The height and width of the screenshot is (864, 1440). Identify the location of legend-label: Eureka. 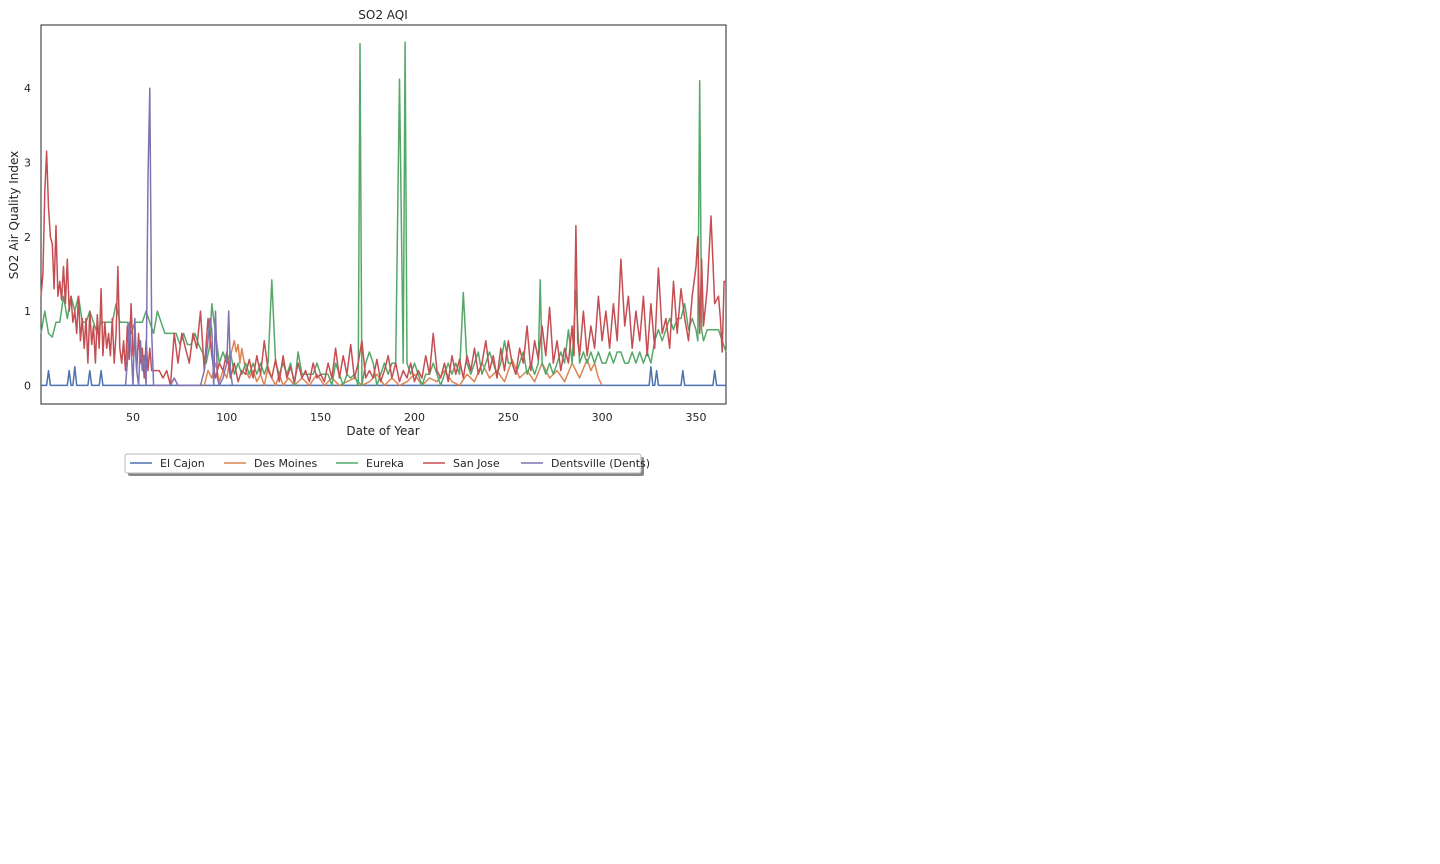
(385, 463).